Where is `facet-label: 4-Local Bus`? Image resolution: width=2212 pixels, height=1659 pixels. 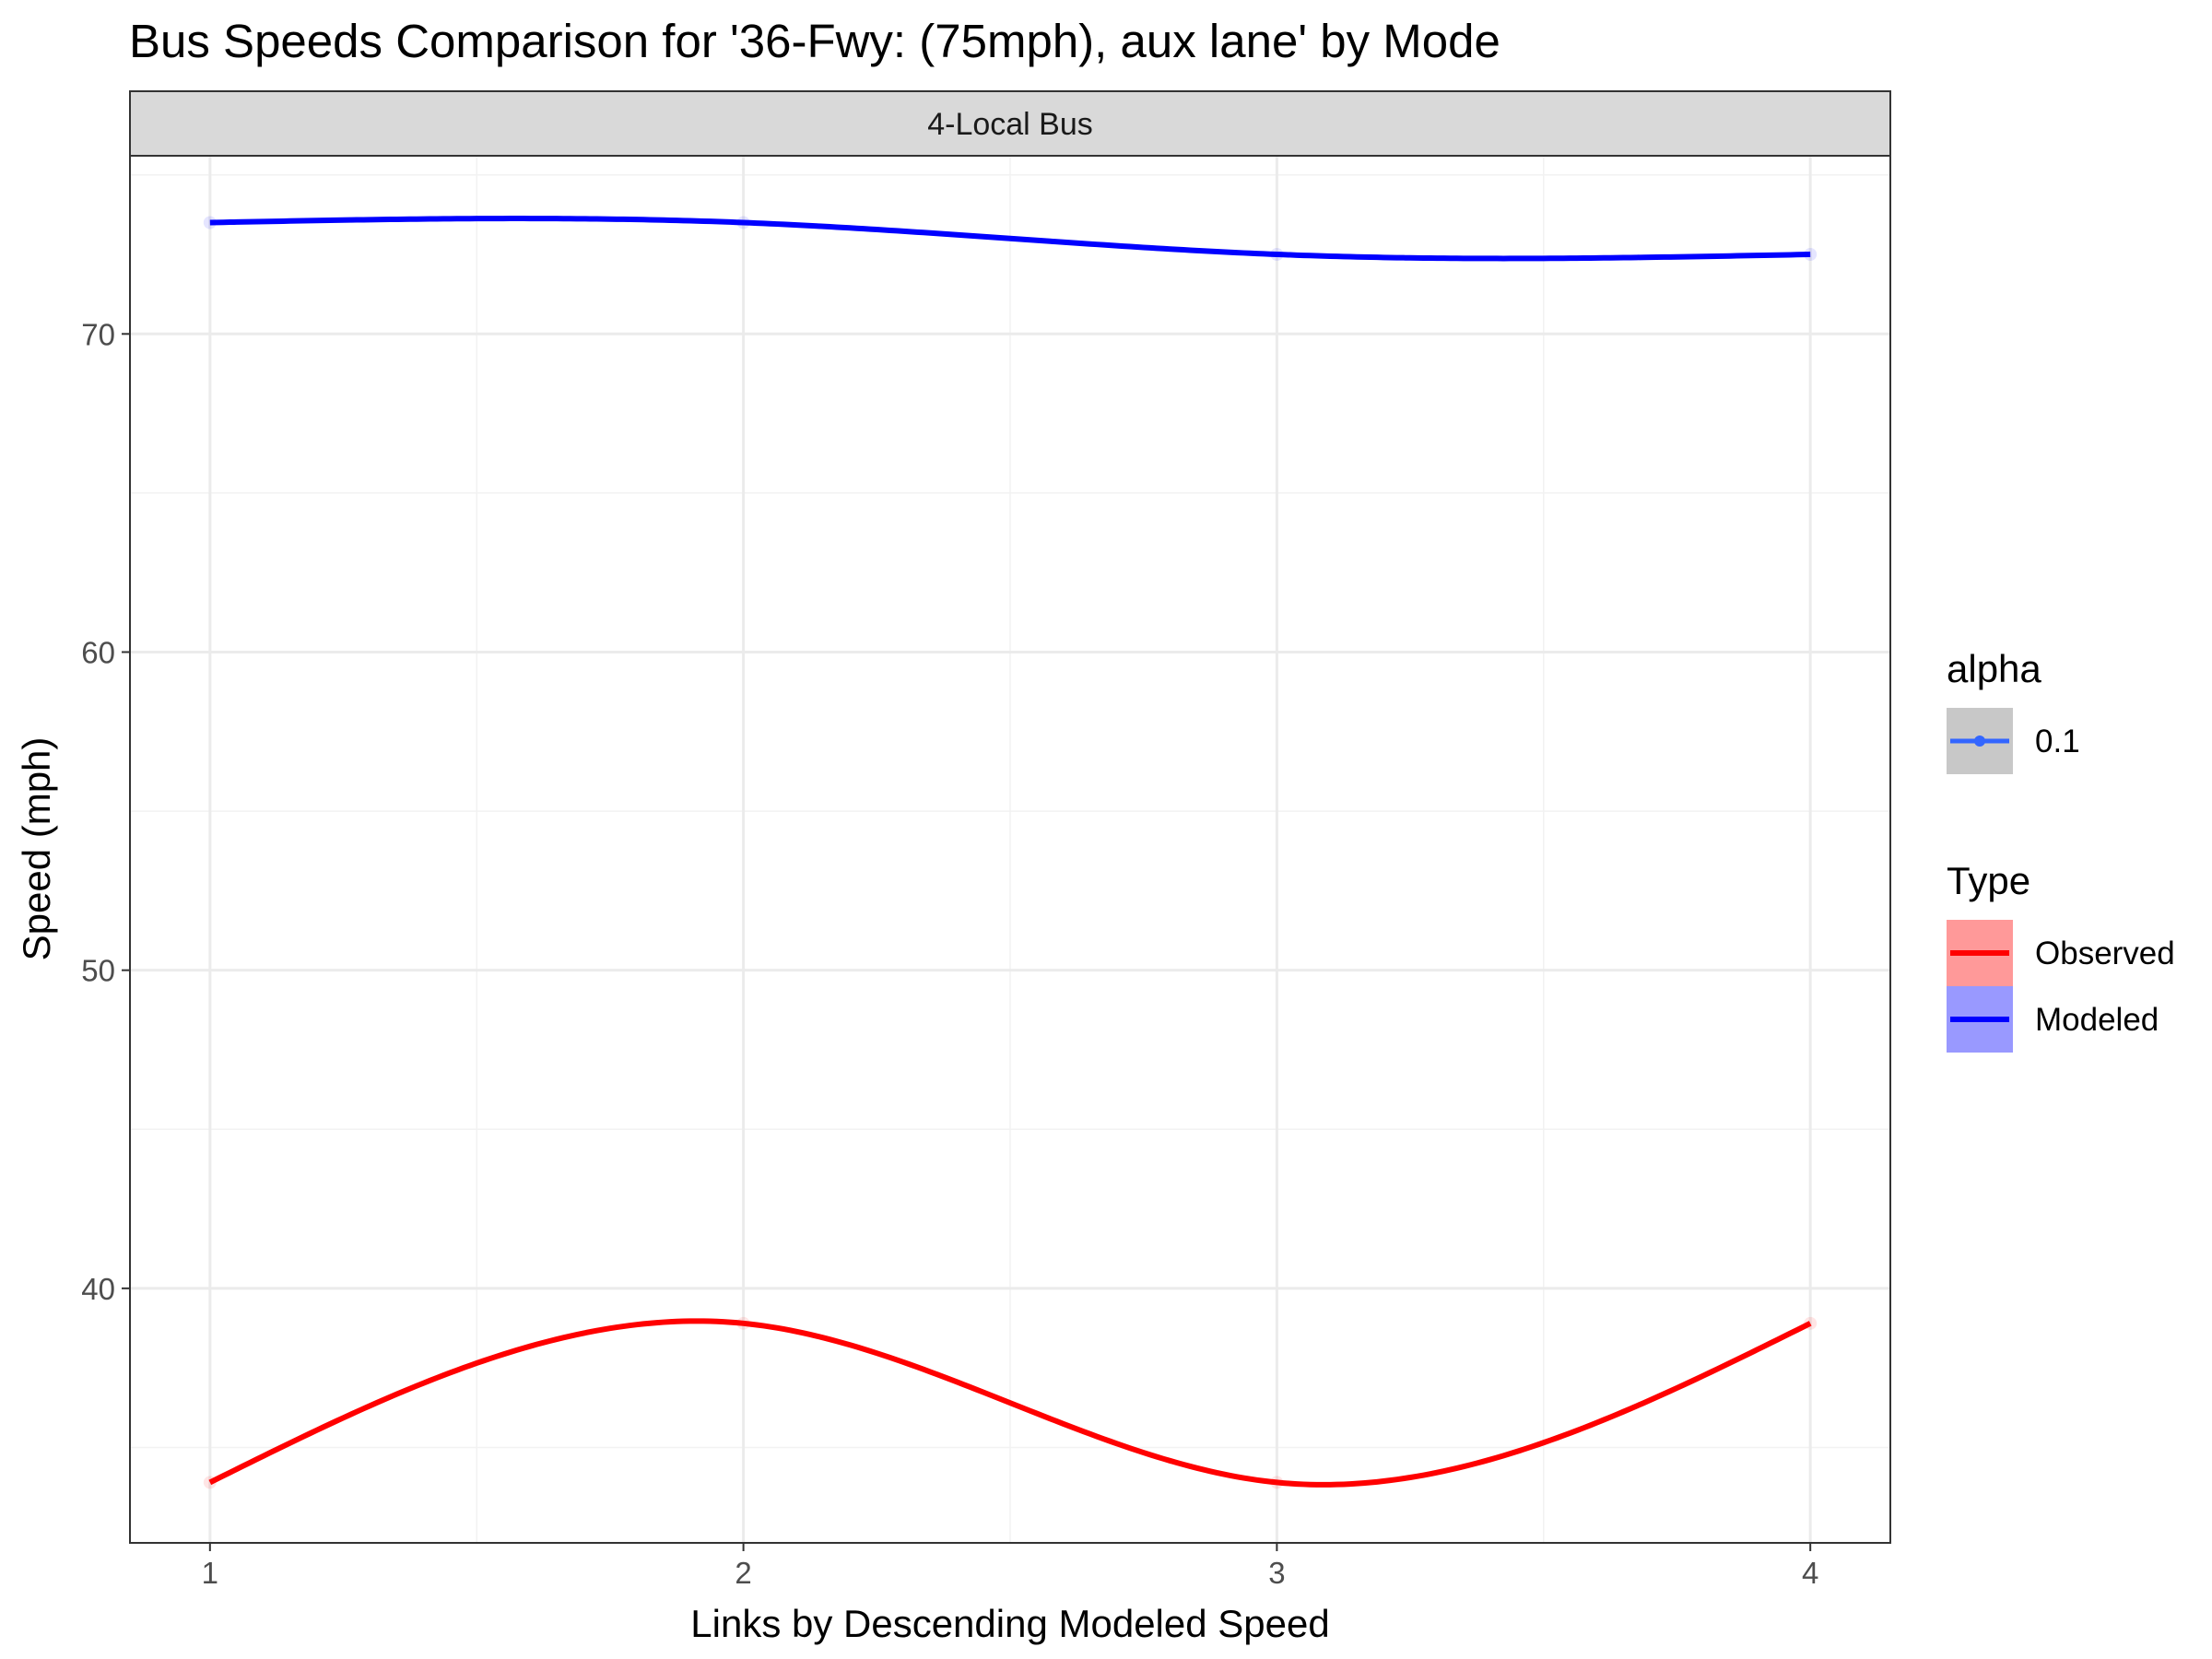
facet-label: 4-Local Bus is located at coordinates (1010, 124).